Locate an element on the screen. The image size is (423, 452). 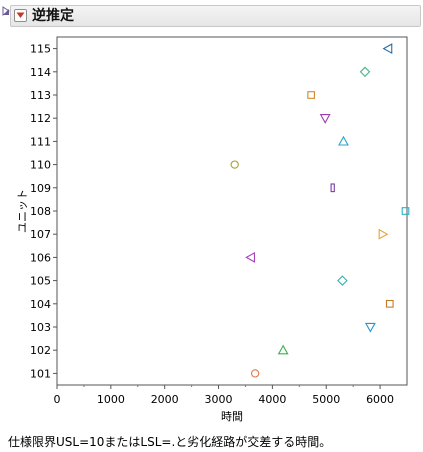
y-tick-label: 105 is located at coordinates (40, 281).